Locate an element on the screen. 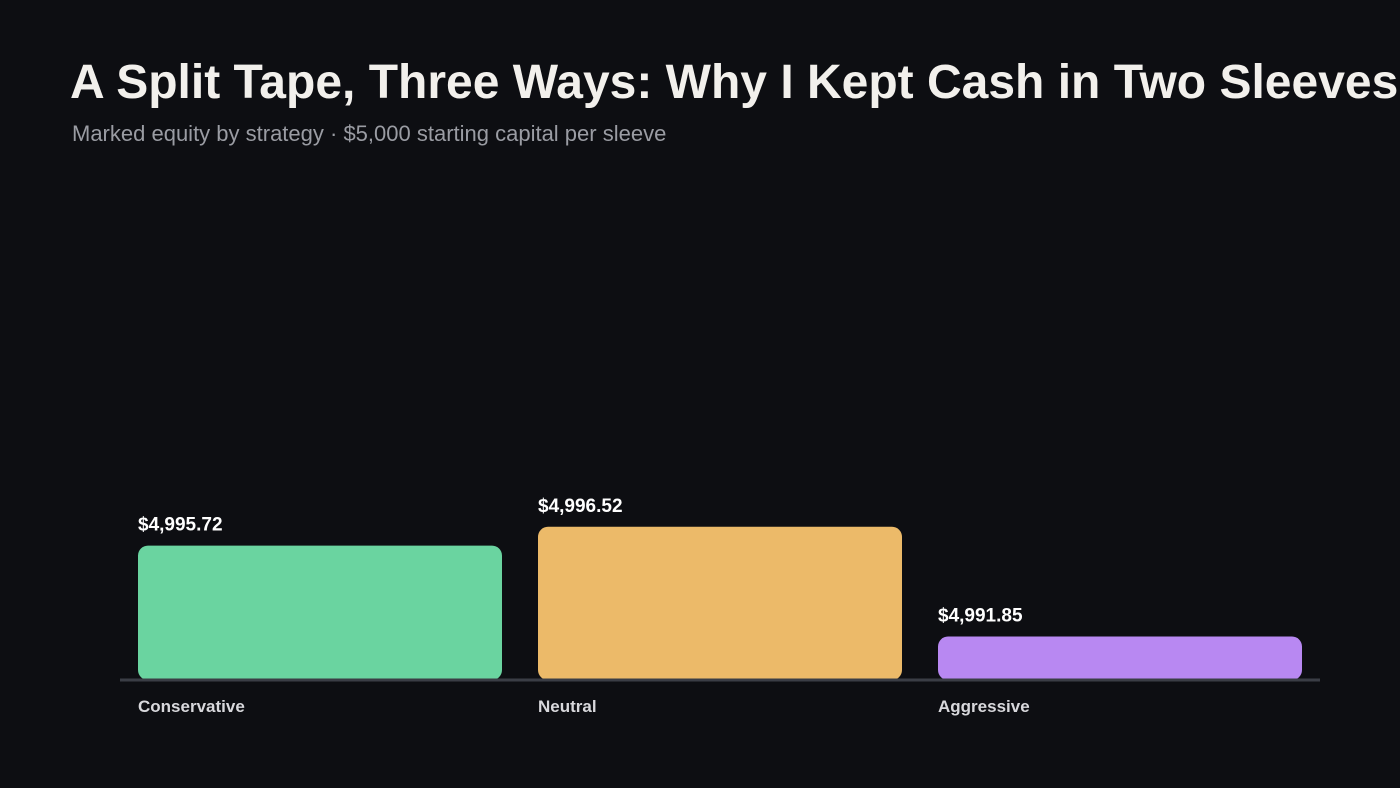  category-label: Aggressive is located at coordinates (984, 706).